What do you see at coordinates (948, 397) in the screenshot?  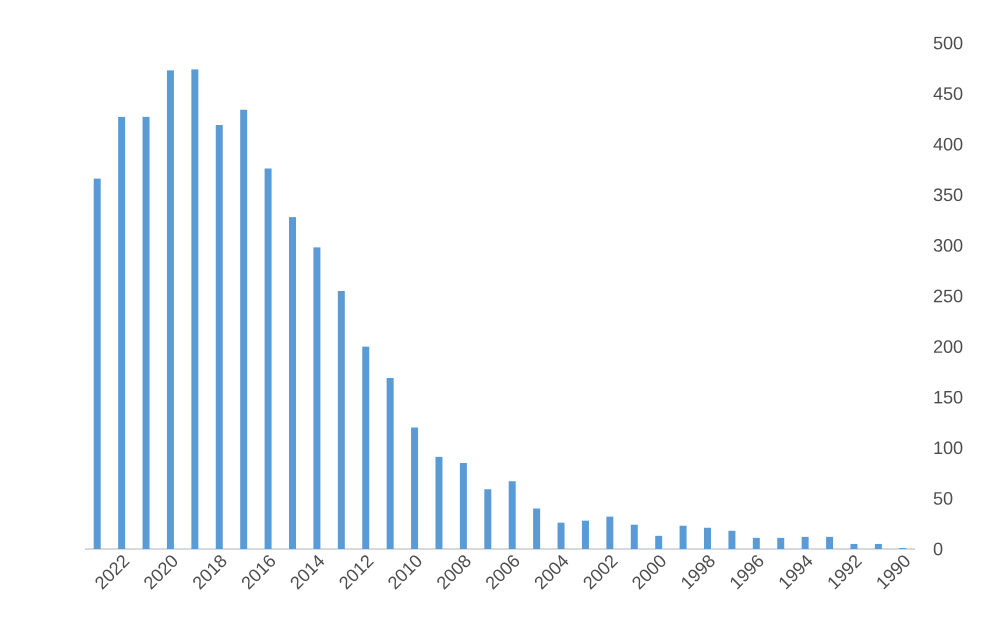 I see `y-tick-label: 150` at bounding box center [948, 397].